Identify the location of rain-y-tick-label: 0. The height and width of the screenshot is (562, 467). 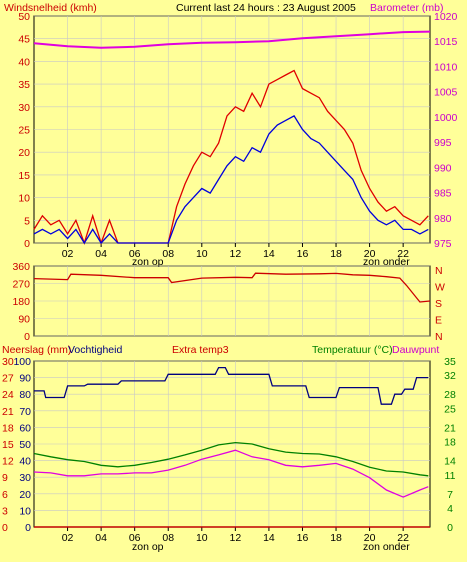
(5, 528).